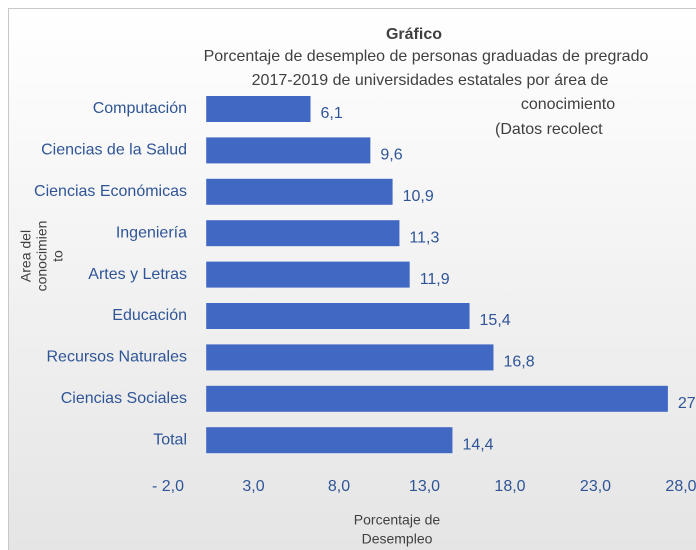  What do you see at coordinates (332, 113) in the screenshot?
I see `data-label: 6,1` at bounding box center [332, 113].